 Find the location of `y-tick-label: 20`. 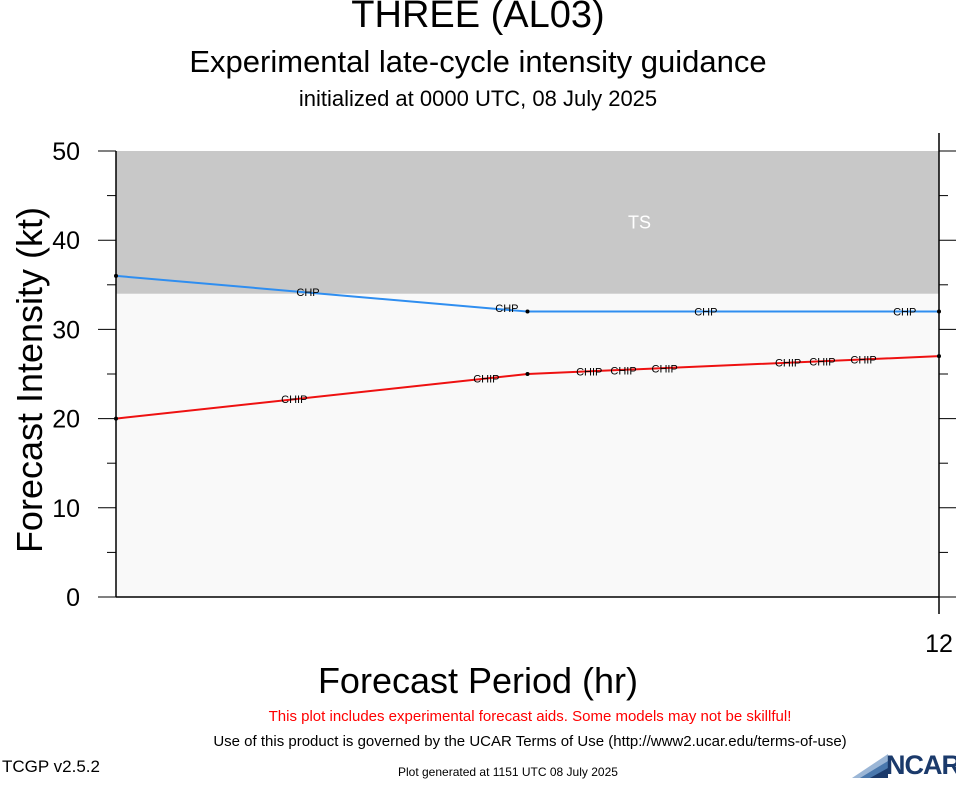

y-tick-label: 20 is located at coordinates (66, 420).